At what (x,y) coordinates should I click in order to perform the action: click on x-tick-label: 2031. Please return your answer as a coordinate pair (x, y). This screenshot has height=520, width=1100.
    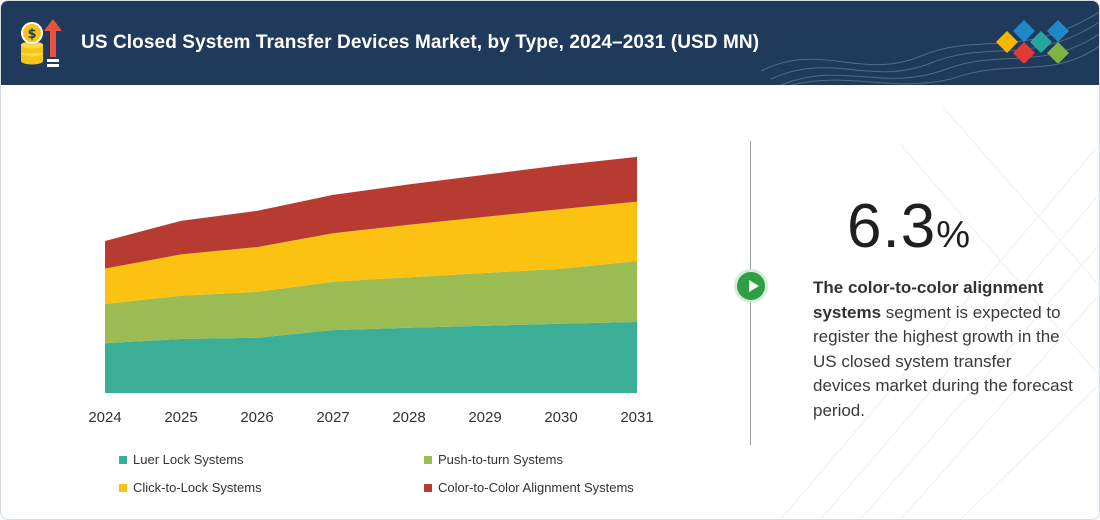
    Looking at the image, I should click on (636, 417).